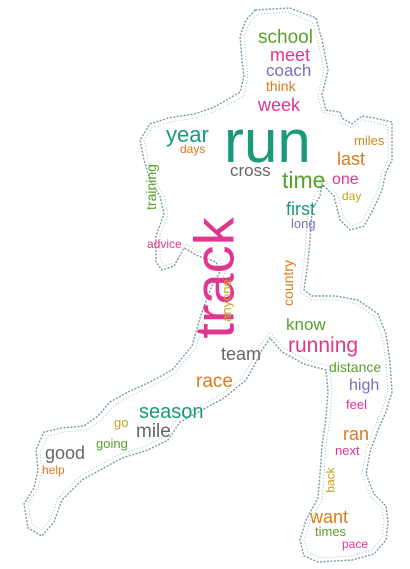 This screenshot has height=569, width=410. I want to click on word-school: school, so click(285, 37).